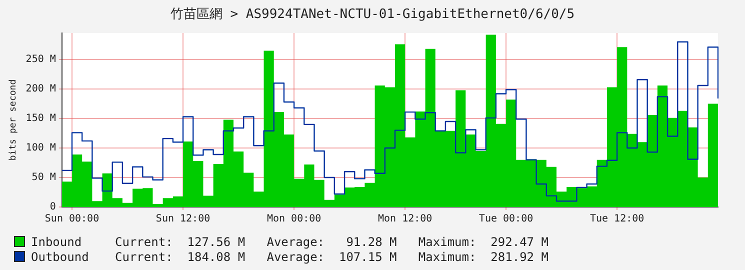 The image size is (745, 270). I want to click on y-tick-label: 100 M, so click(41, 148).